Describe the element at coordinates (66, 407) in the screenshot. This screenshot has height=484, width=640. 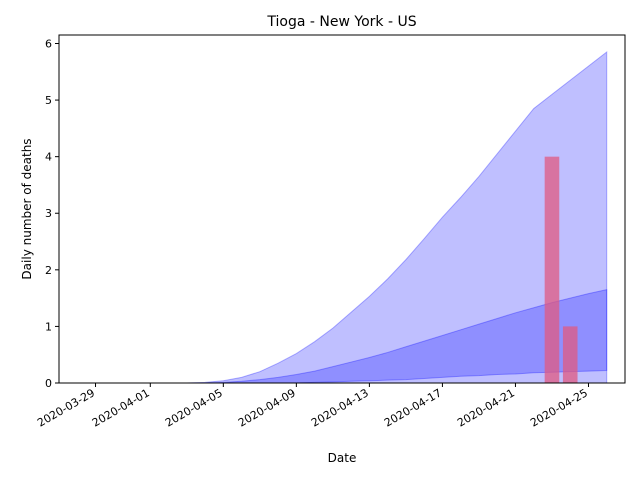
I see `x-tick-label: 2020-03-29` at that location.